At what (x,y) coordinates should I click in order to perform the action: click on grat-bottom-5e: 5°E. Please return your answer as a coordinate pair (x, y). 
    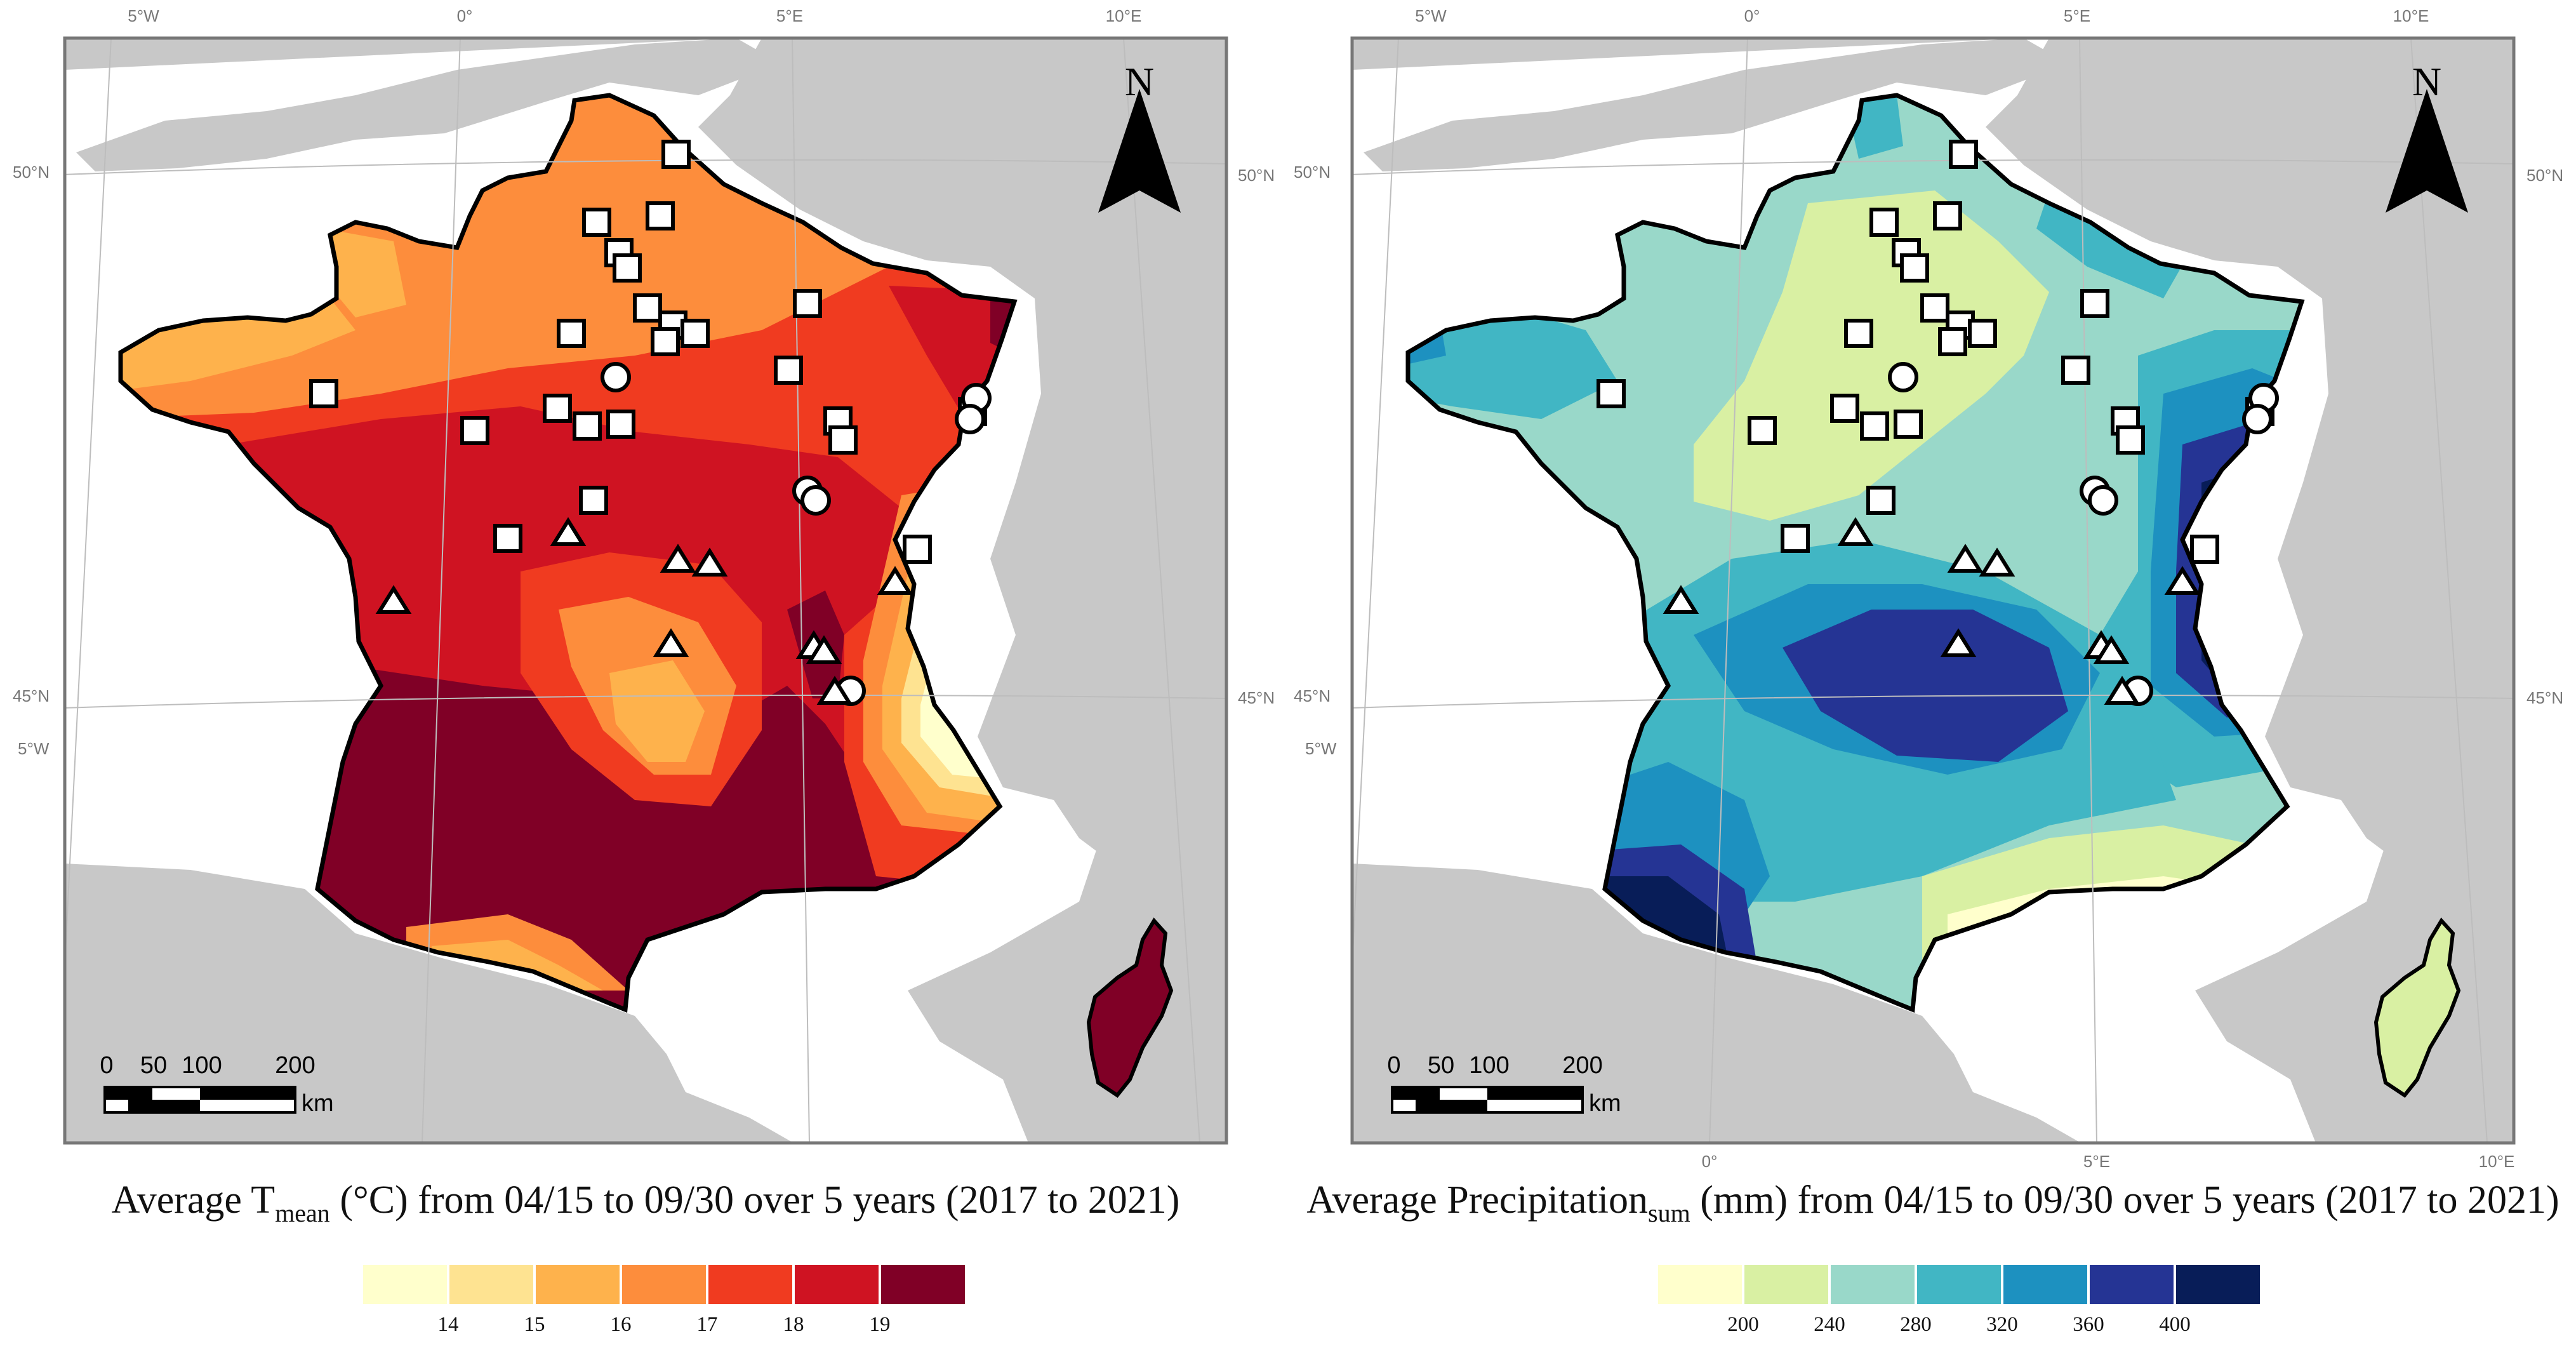
    Looking at the image, I should click on (2096, 1161).